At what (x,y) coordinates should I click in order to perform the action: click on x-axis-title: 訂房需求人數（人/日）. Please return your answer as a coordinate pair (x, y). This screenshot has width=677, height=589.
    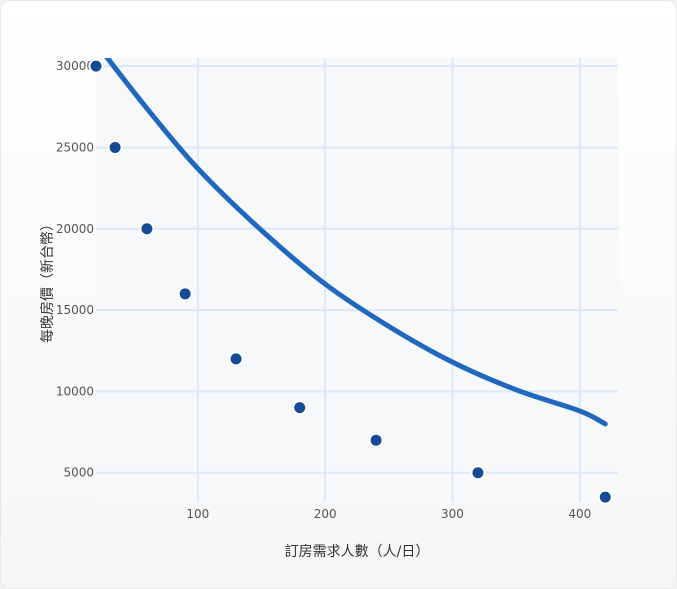
    Looking at the image, I should click on (357, 552).